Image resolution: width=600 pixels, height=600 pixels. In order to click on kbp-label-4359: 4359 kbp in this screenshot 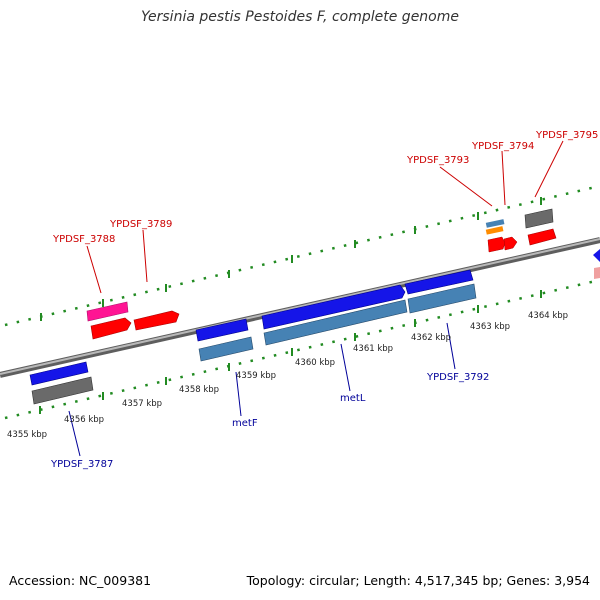, I will do `click(256, 376)`.